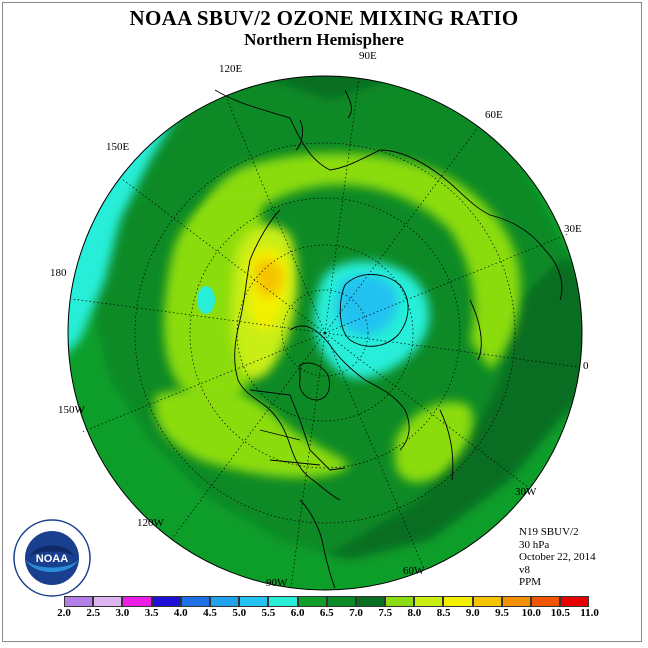  What do you see at coordinates (317, 544) in the screenshot?
I see `central-america` at bounding box center [317, 544].